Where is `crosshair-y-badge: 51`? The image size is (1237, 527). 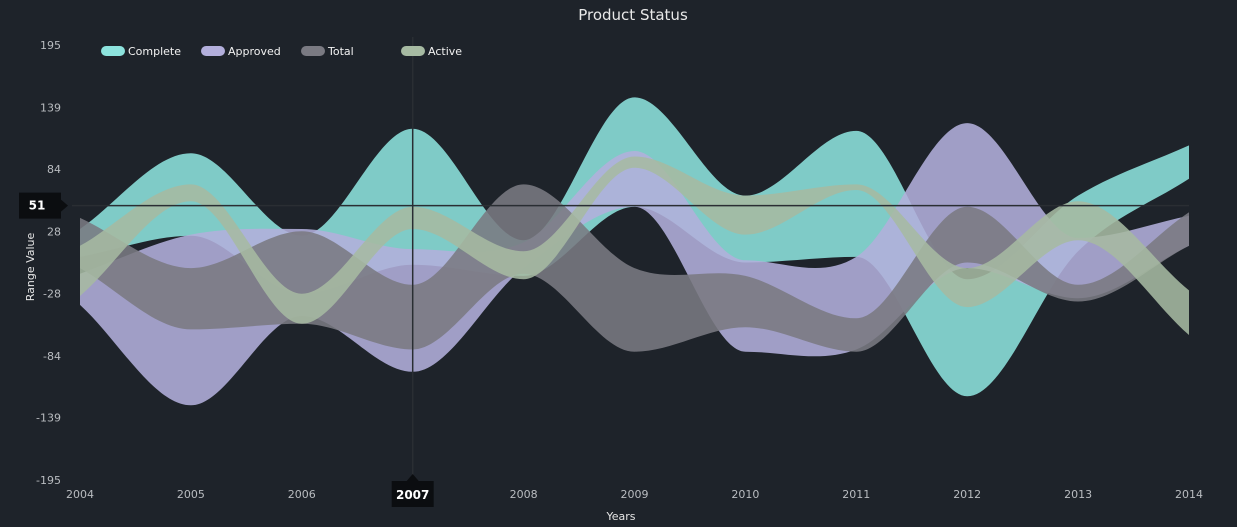 crosshair-y-badge: 51 is located at coordinates (43, 205).